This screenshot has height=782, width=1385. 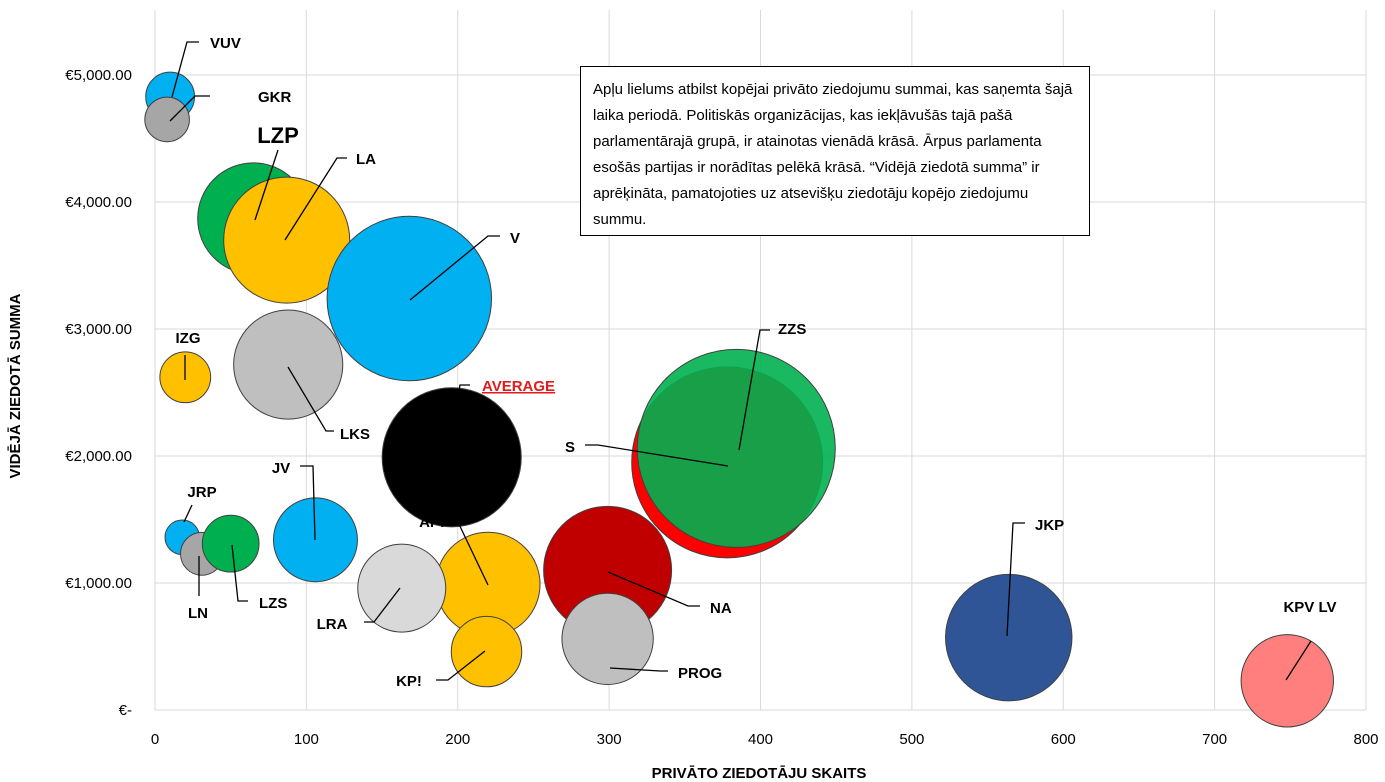 What do you see at coordinates (98, 202) in the screenshot?
I see `y-tick-label: €4,000.00` at bounding box center [98, 202].